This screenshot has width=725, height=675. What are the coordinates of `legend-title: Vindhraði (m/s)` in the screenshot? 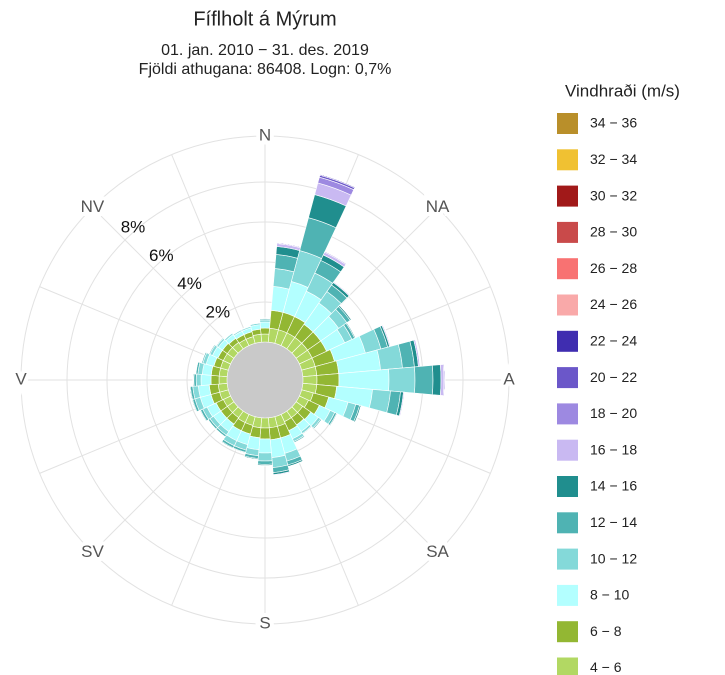 It's located at (622, 90).